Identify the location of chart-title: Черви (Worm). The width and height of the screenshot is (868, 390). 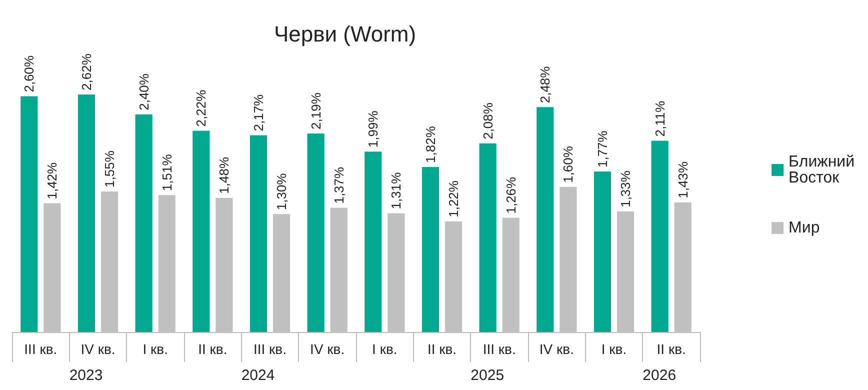
(345, 34).